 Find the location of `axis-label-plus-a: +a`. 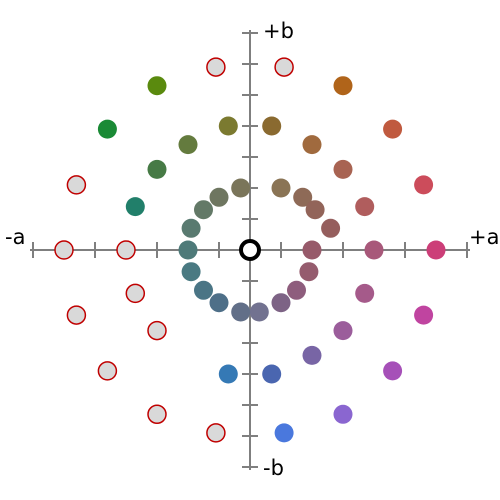

axis-label-plus-a: +a is located at coordinates (484, 237).